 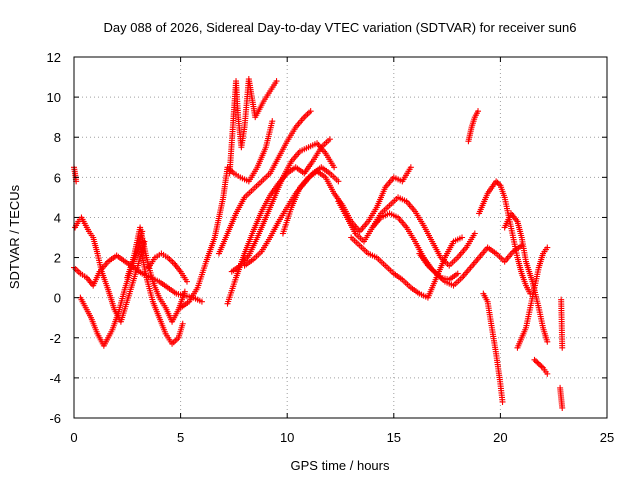 I want to click on y-tick-label: 2, so click(x=57, y=258).